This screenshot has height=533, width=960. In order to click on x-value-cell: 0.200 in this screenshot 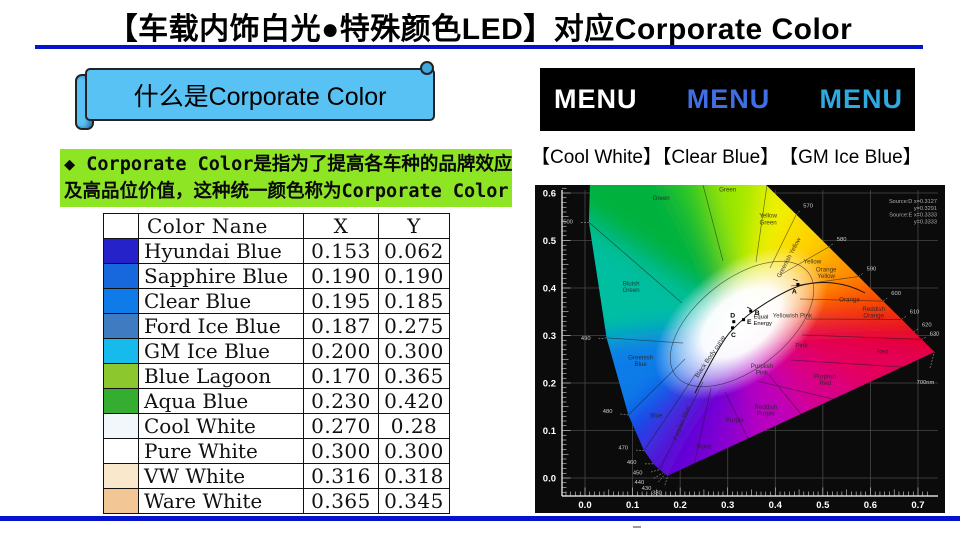, I will do `click(341, 351)`.